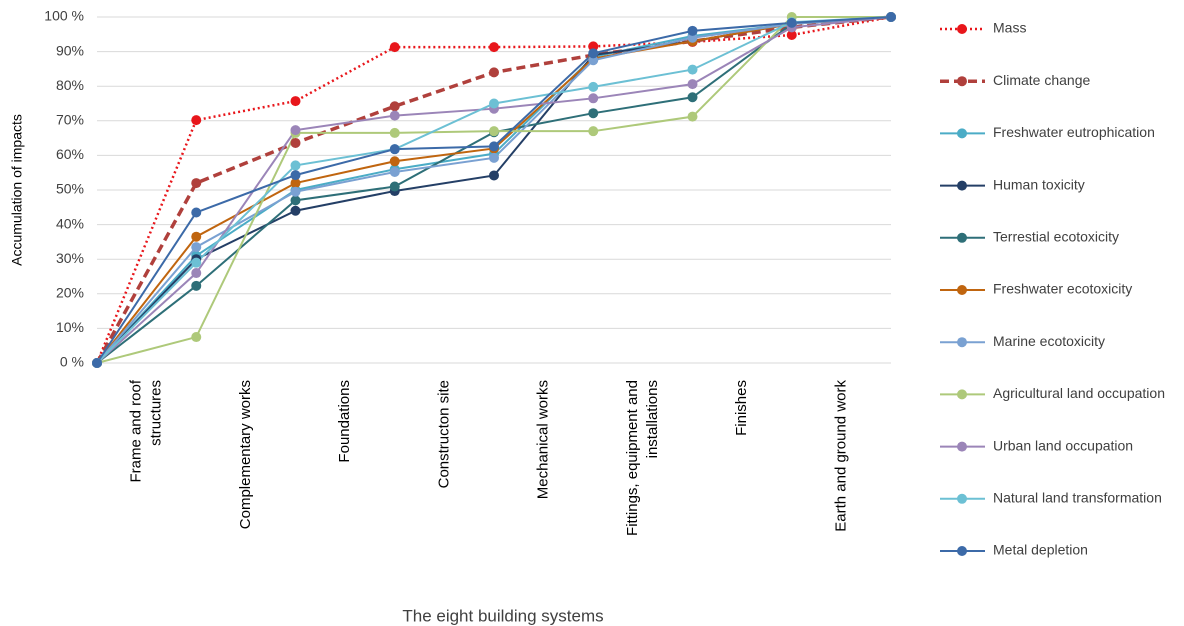 This screenshot has width=1184, height=626. Describe the element at coordinates (70, 327) in the screenshot. I see `y-tick-label: 10%` at that location.